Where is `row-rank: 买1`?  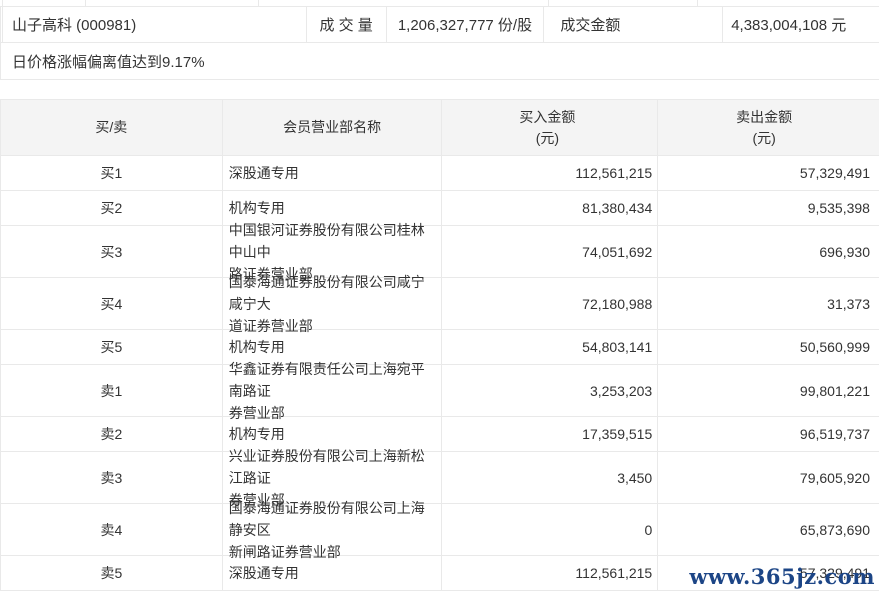 row-rank: 买1 is located at coordinates (112, 173).